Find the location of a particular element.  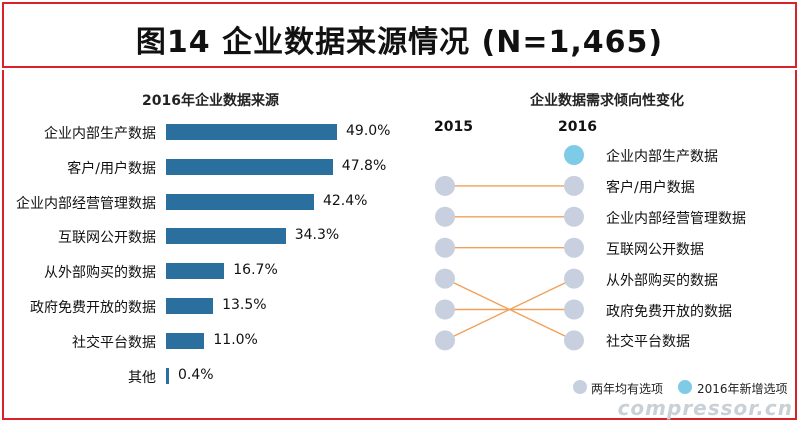

bar-value-label: 0.4% is located at coordinates (196, 374).